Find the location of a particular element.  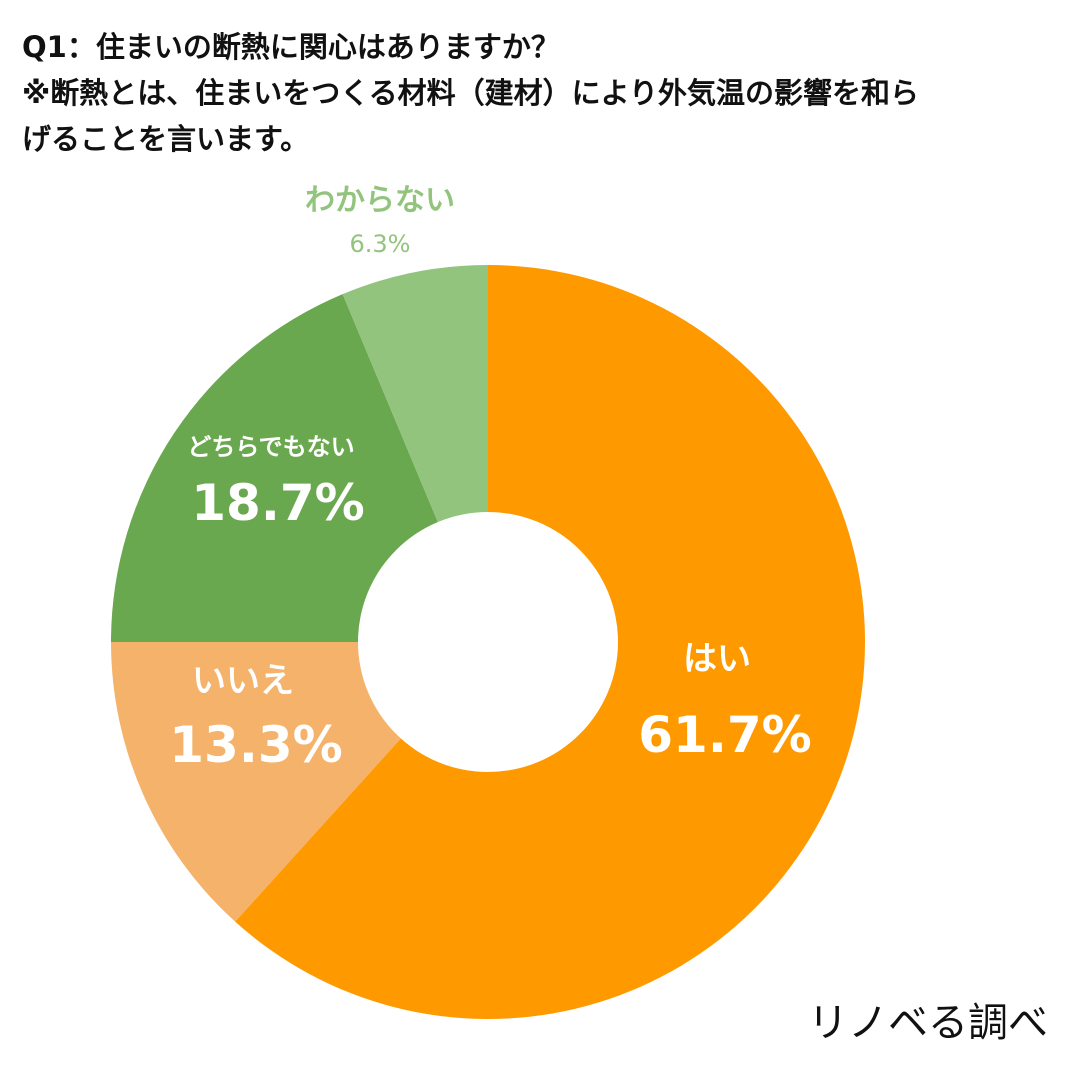

label-no-value: 13.3% is located at coordinates (255, 745).